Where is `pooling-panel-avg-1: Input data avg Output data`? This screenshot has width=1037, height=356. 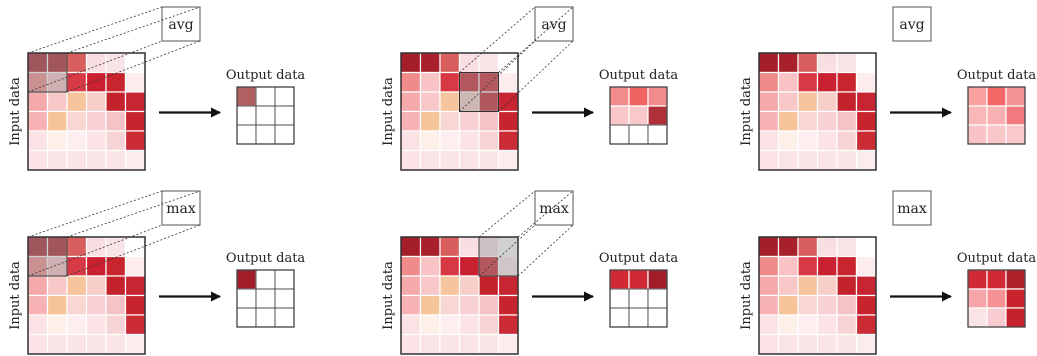 pooling-panel-avg-1: Input data avg Output data is located at coordinates (156, 88).